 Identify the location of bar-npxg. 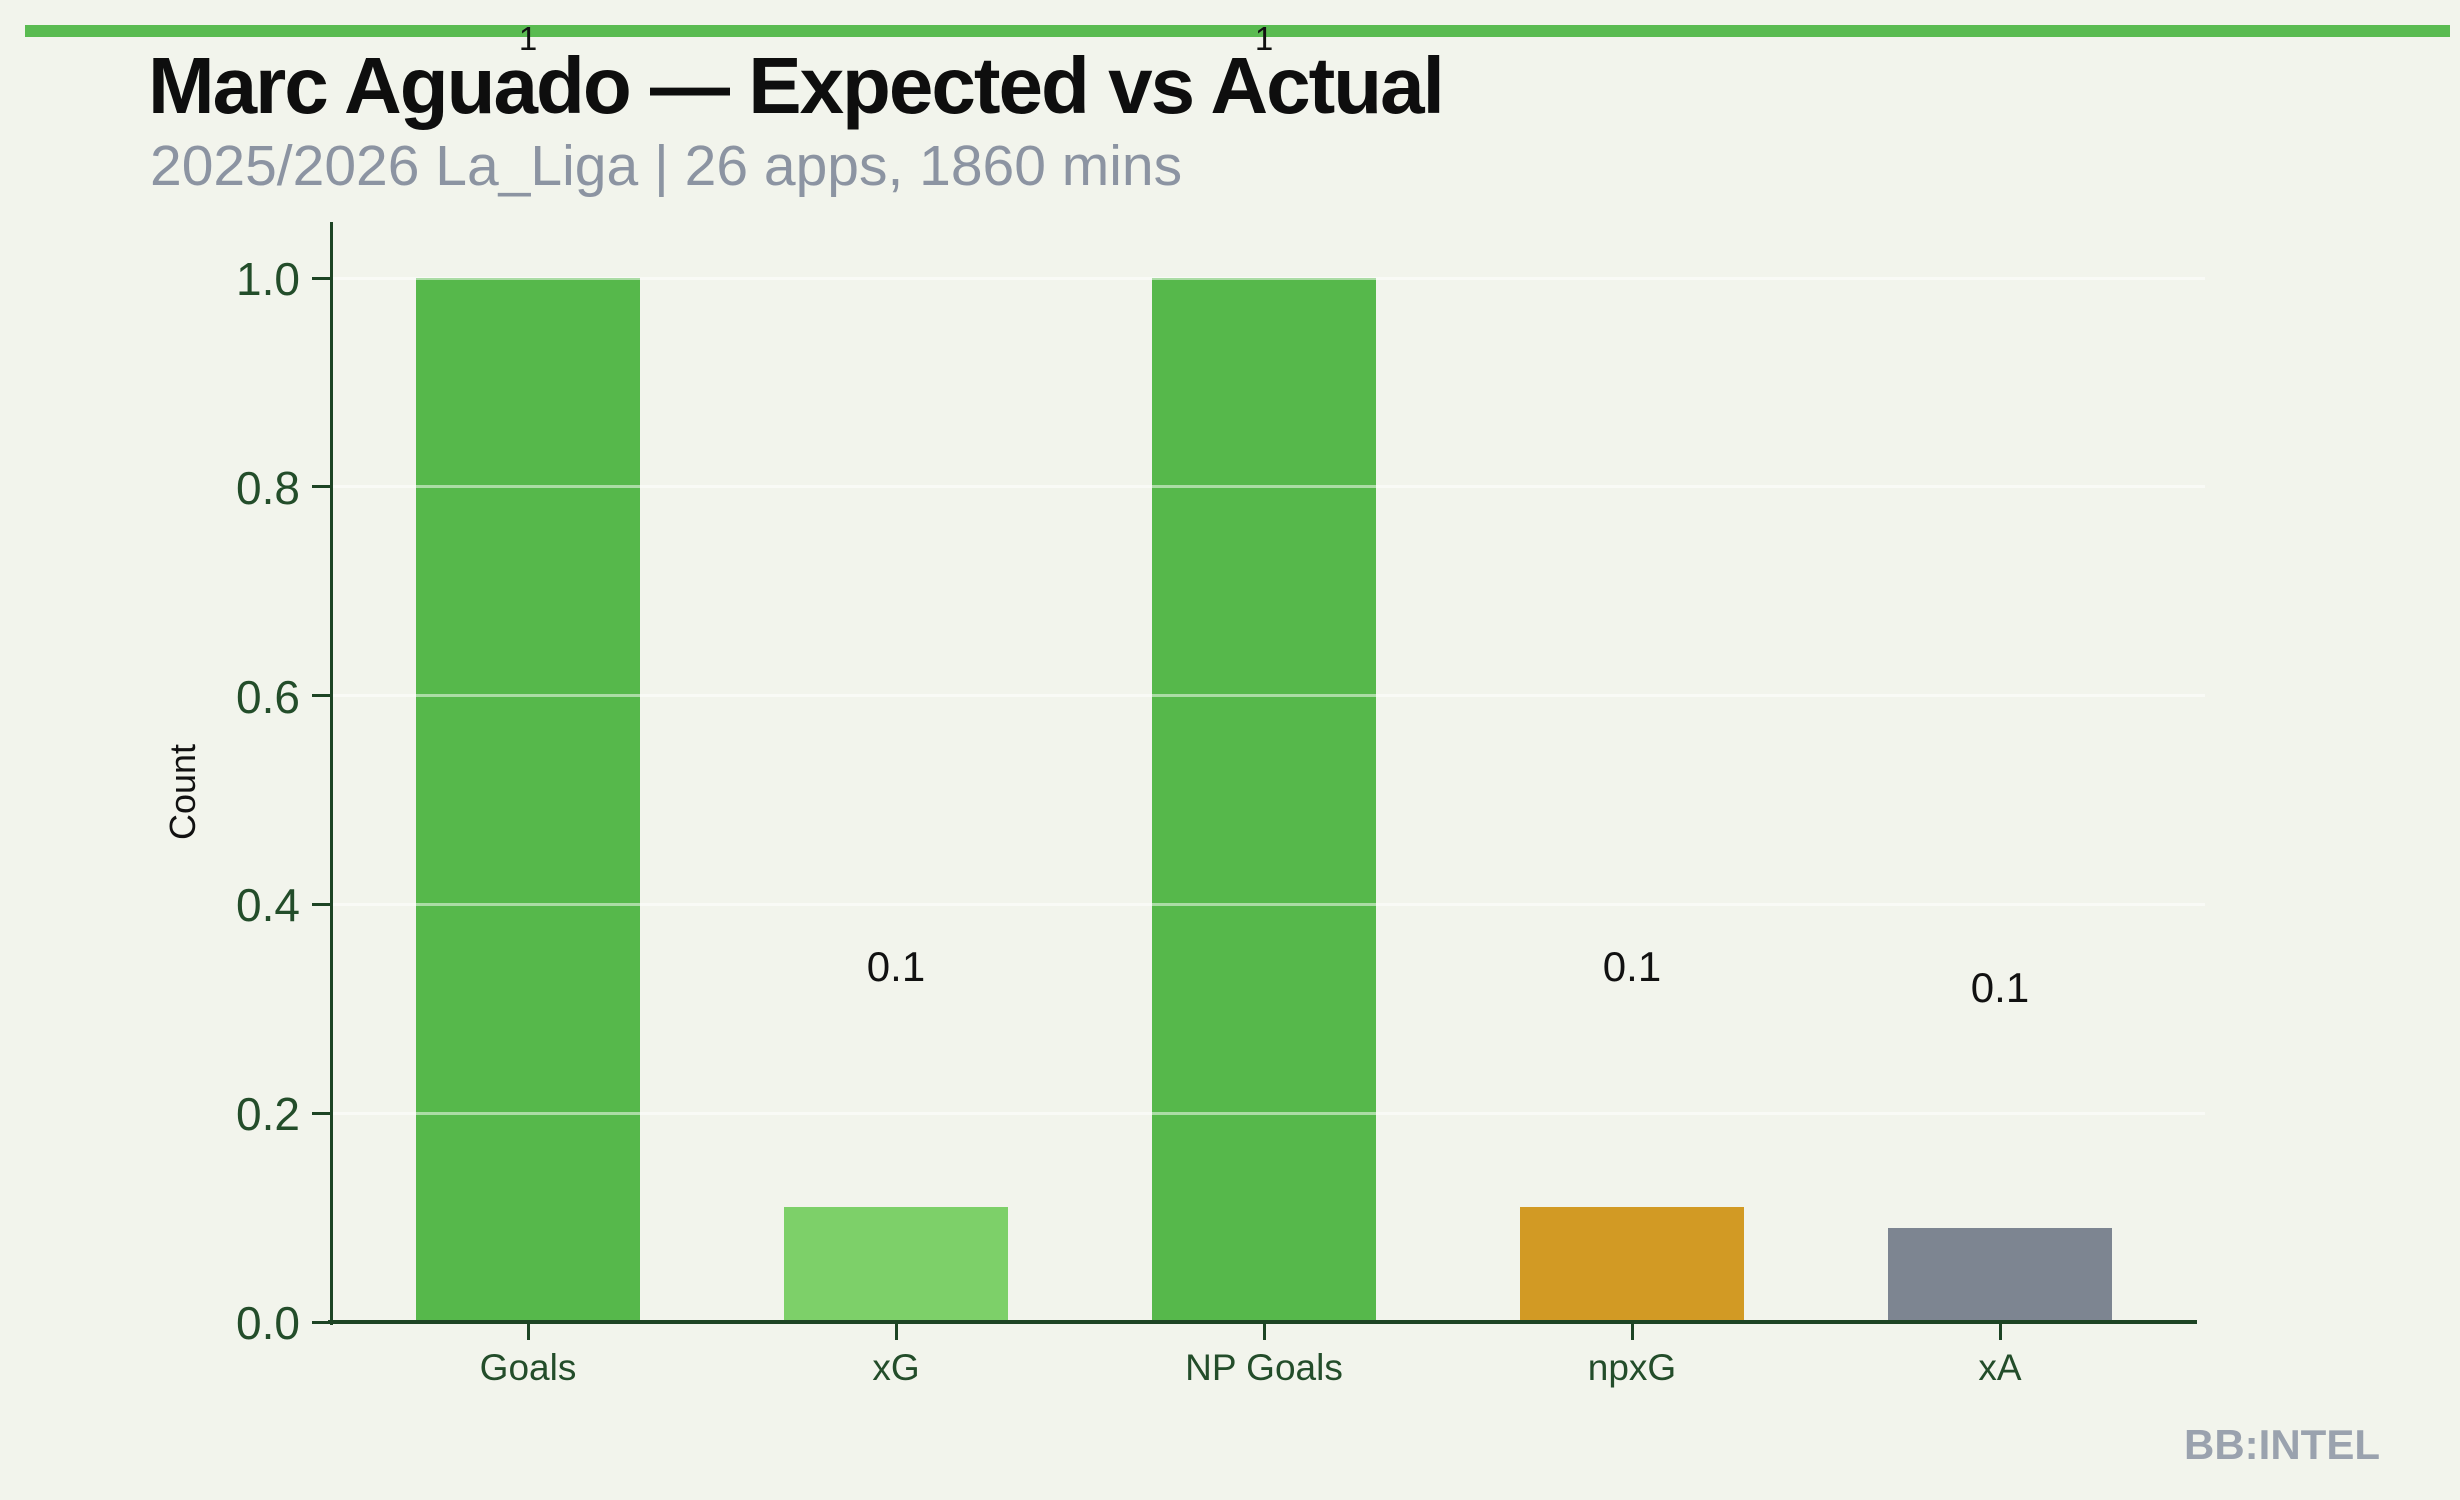
(1632, 1264).